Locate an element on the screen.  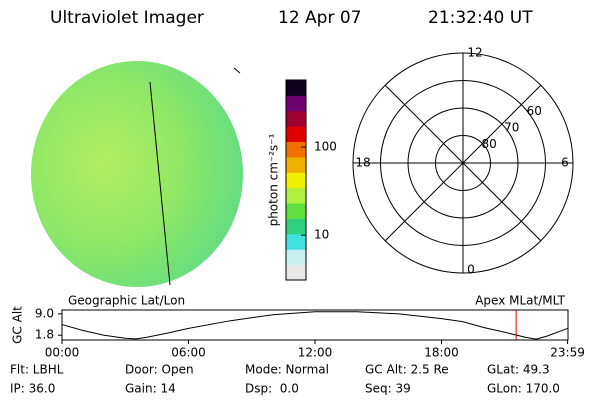
polar-spoke is located at coordinates (463, 163).